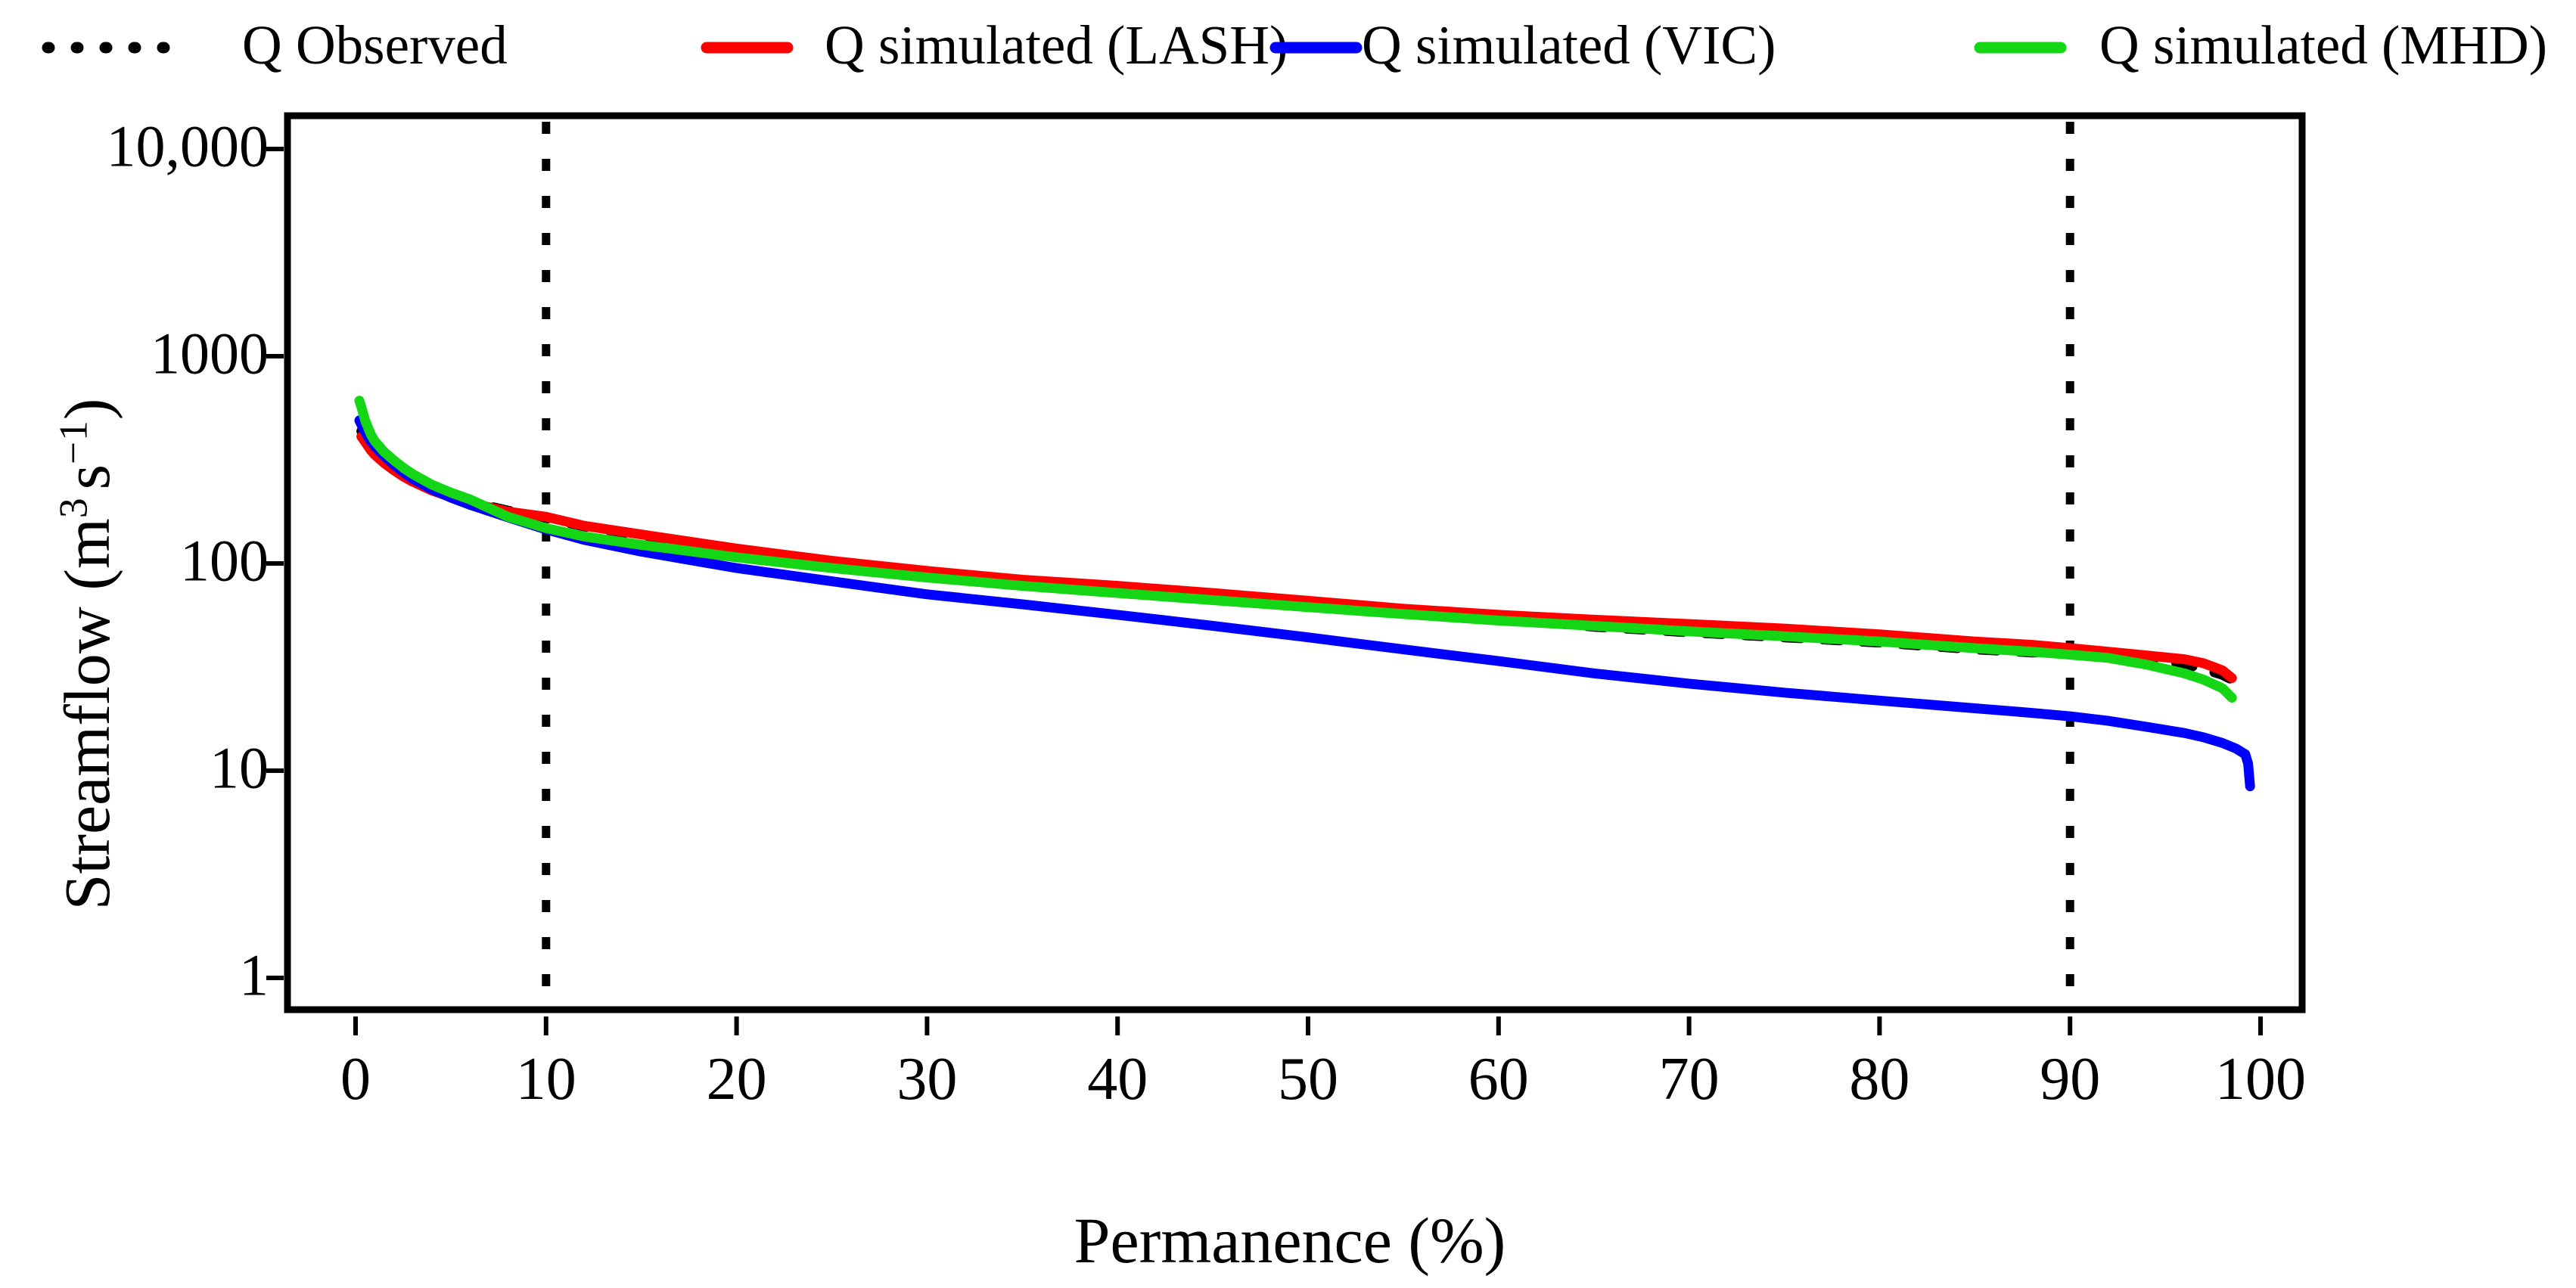  Describe the element at coordinates (2070, 1079) in the screenshot. I see `x-tick-label: 90` at that location.